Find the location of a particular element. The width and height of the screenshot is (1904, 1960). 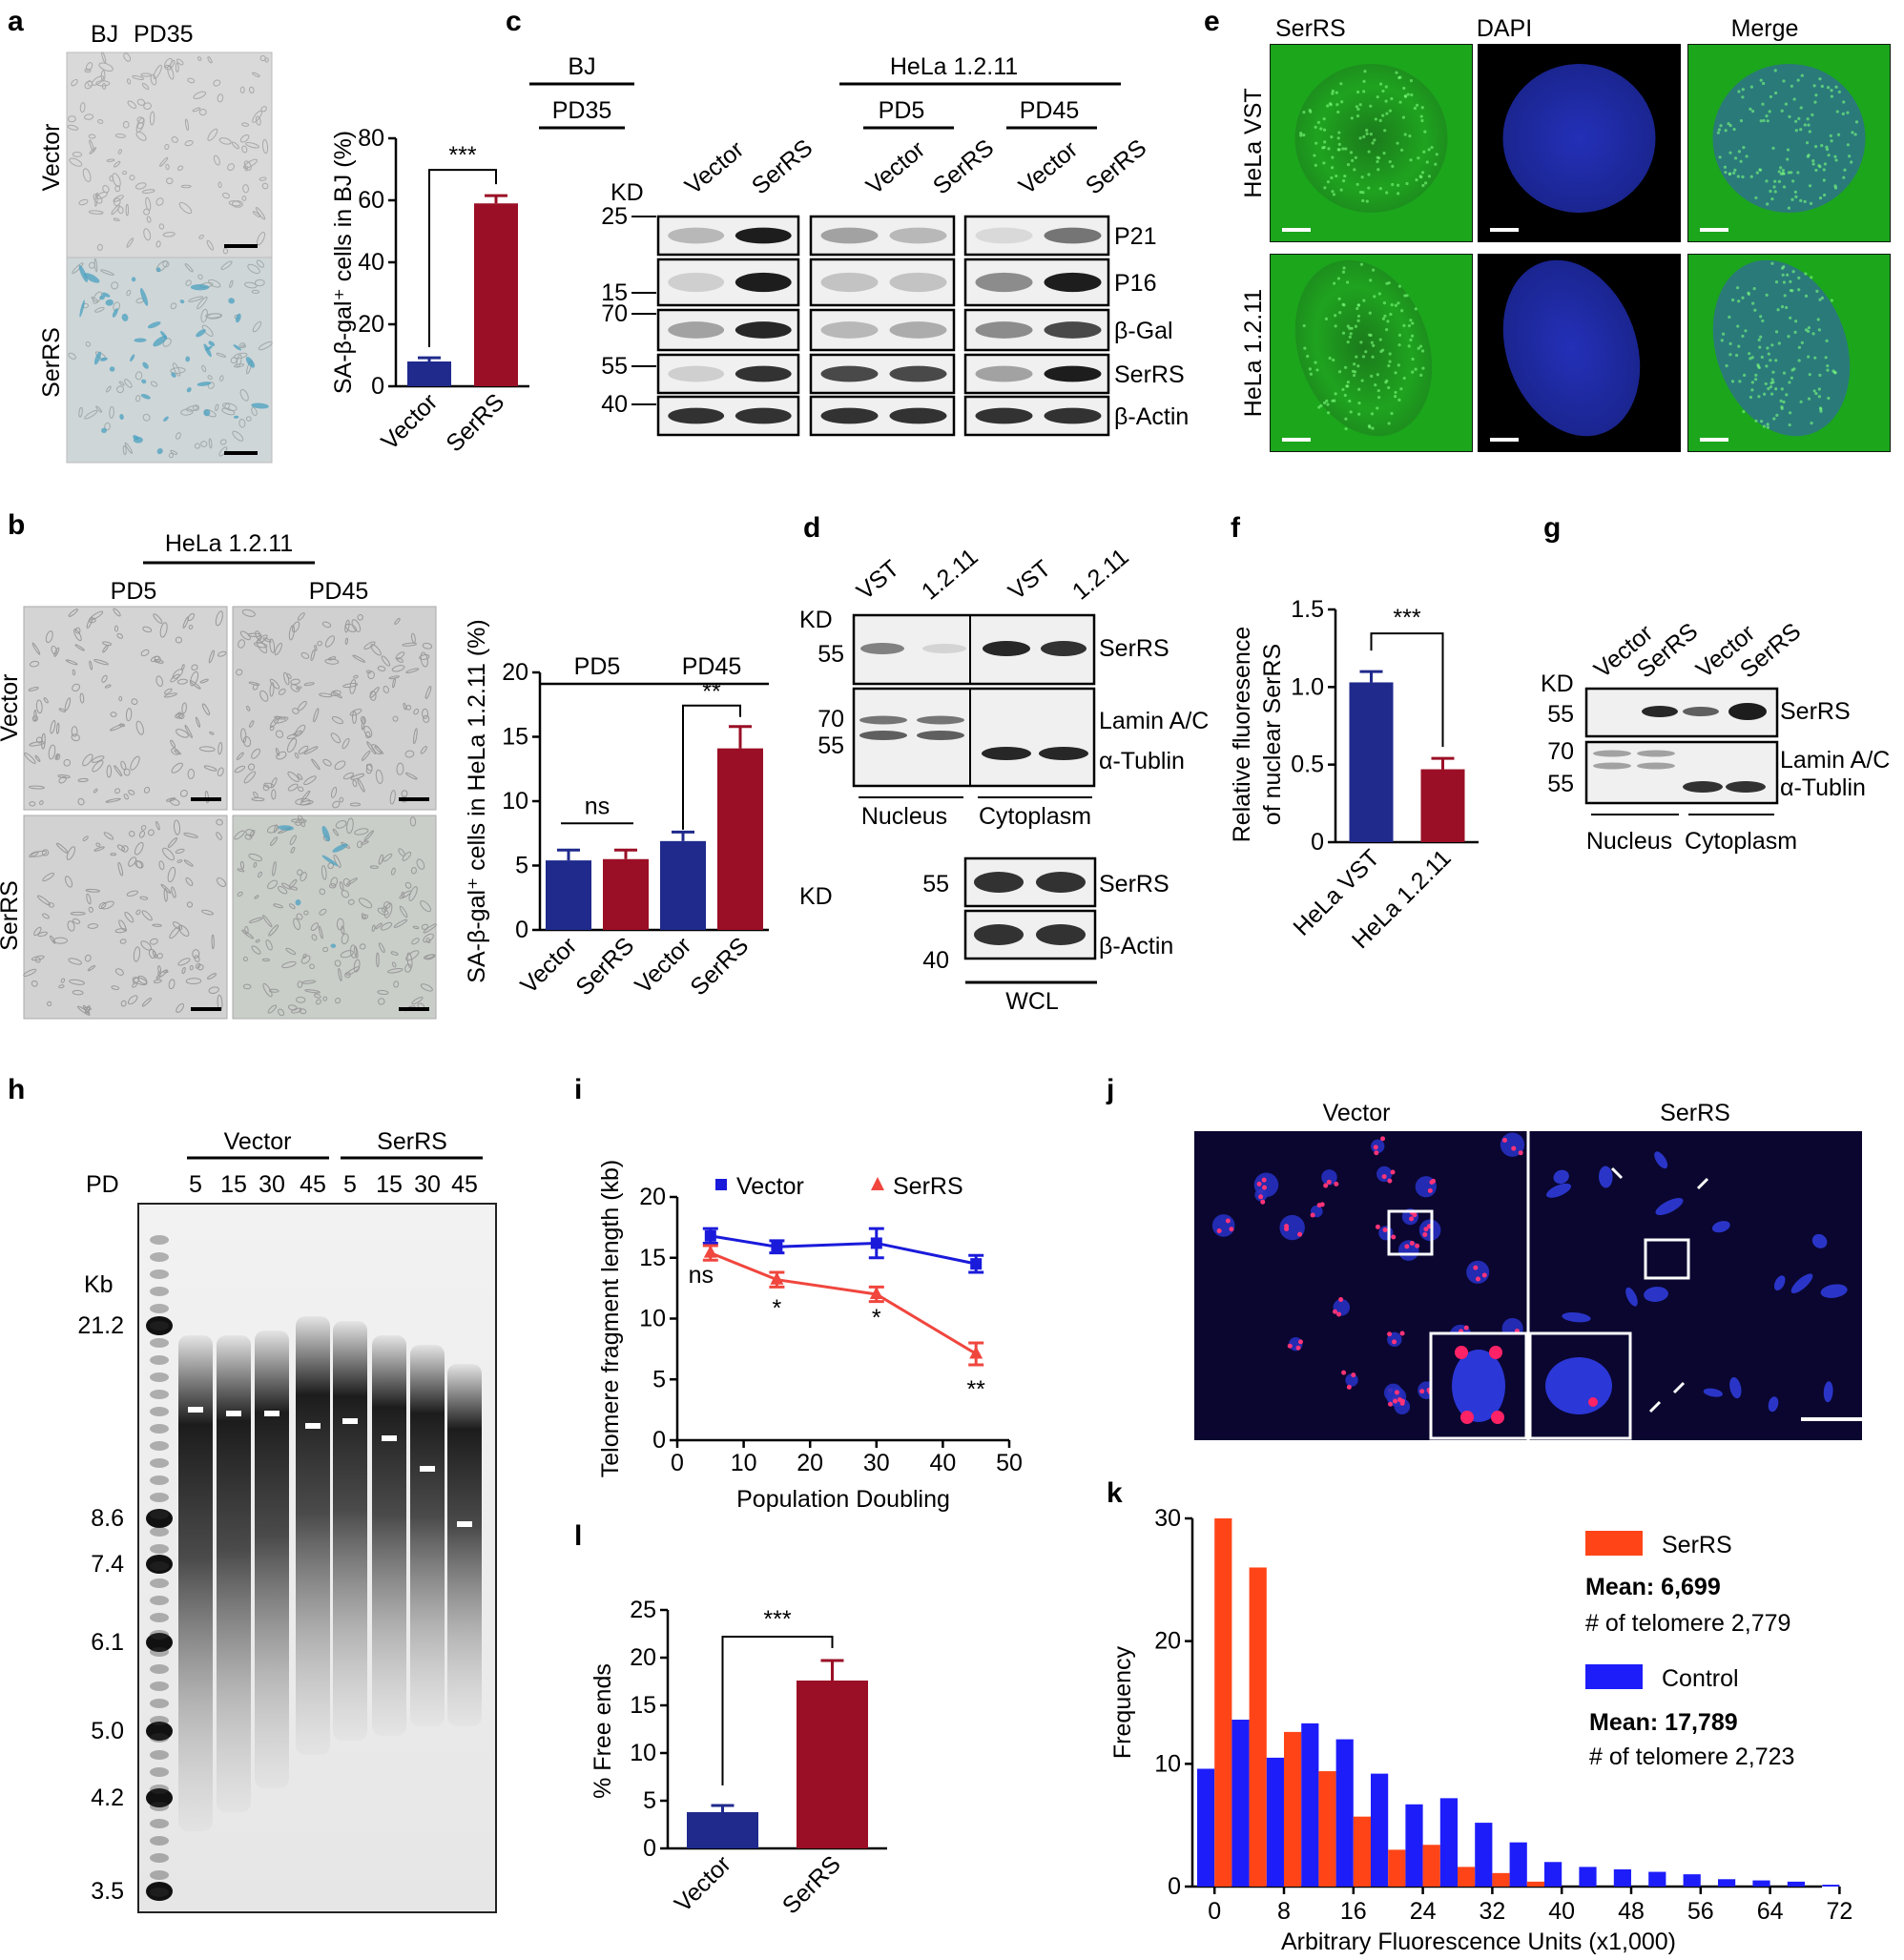

y-tick-label: 20 is located at coordinates (643, 1657).